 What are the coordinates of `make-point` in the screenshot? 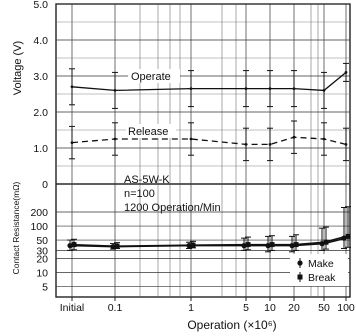 It's located at (70, 246).